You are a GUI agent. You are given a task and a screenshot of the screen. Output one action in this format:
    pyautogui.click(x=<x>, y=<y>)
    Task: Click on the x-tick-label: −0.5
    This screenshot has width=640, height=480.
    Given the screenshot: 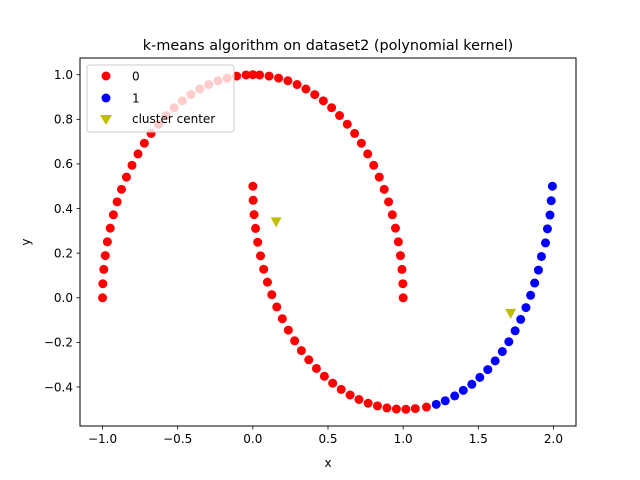 What is the action you would take?
    pyautogui.click(x=177, y=439)
    